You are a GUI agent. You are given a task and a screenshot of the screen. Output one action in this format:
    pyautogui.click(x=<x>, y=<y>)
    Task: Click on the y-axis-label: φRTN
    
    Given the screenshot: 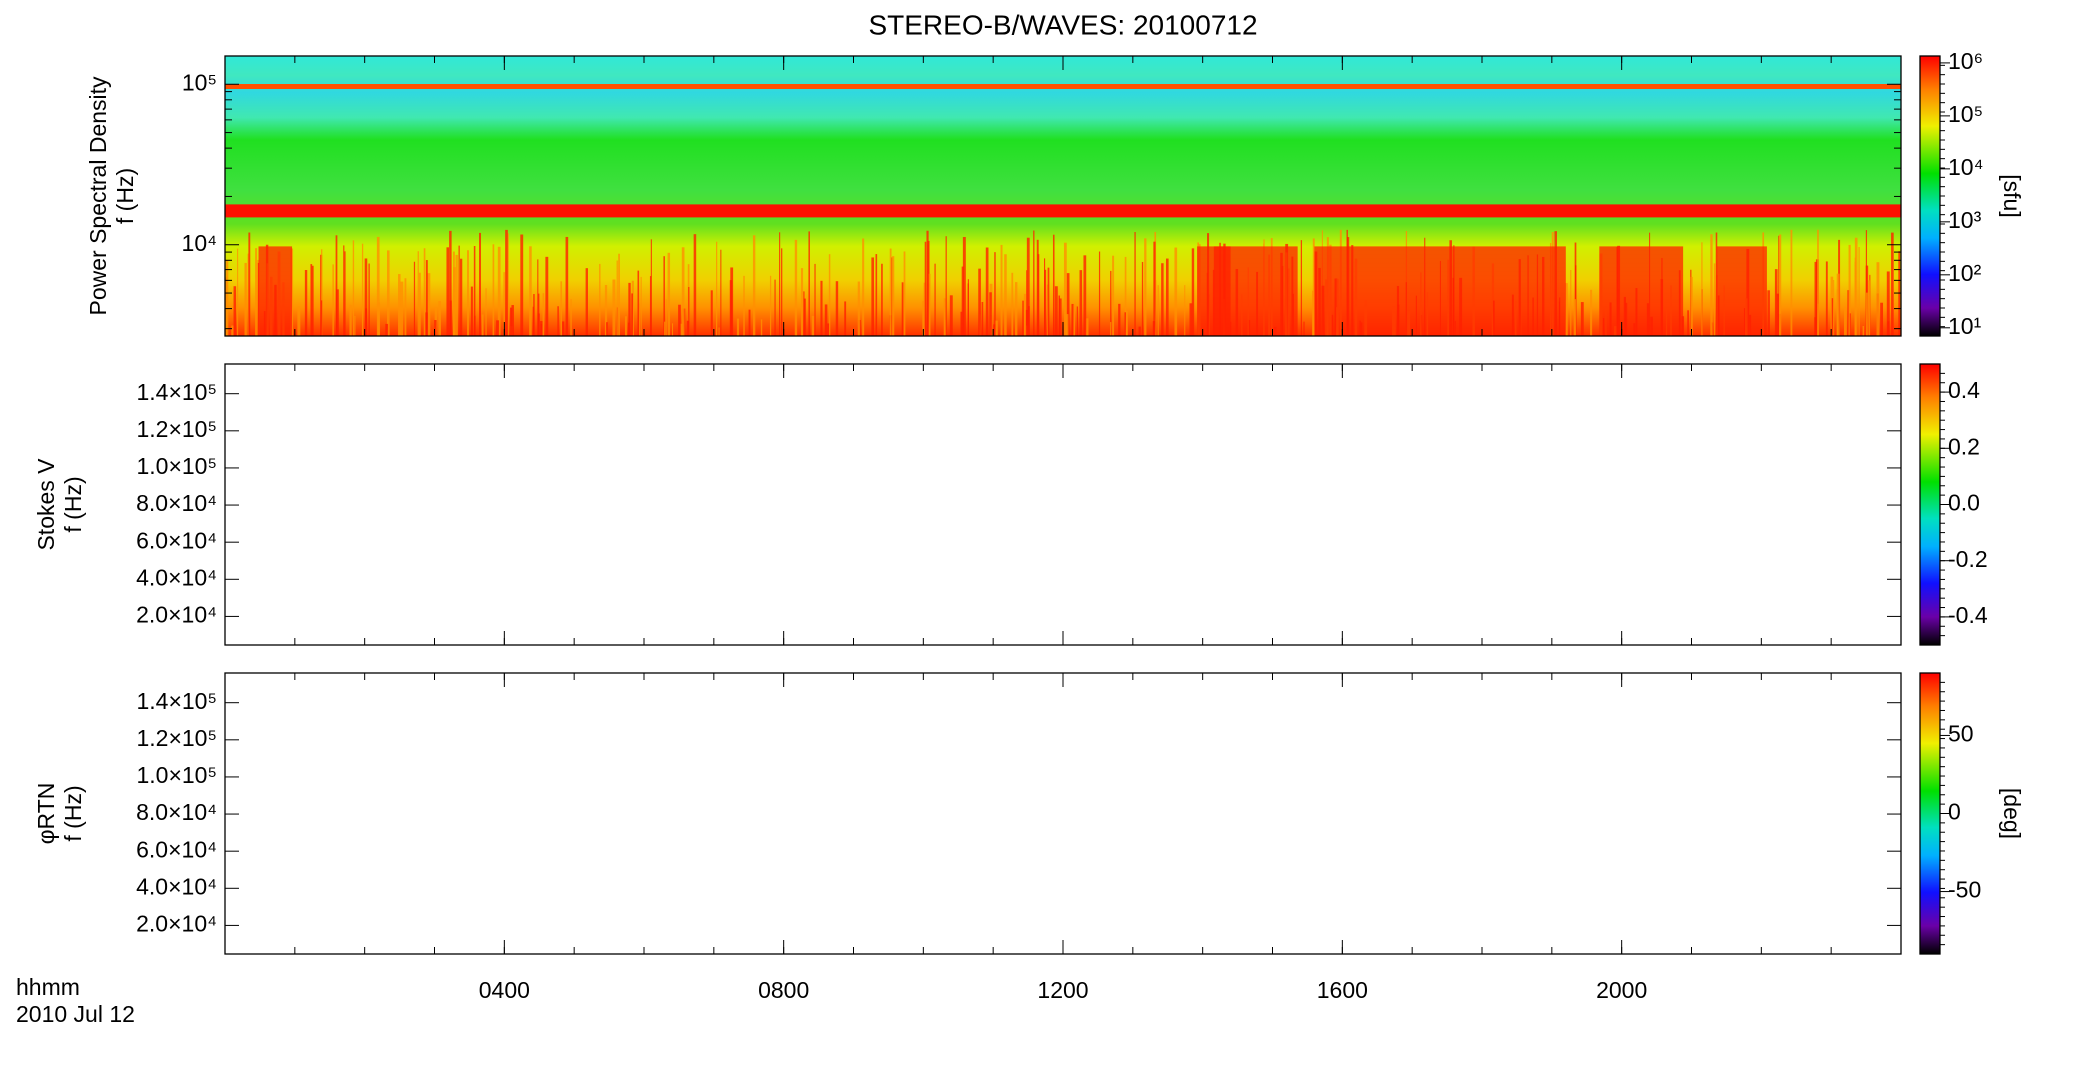 What is the action you would take?
    pyautogui.click(x=46, y=814)
    